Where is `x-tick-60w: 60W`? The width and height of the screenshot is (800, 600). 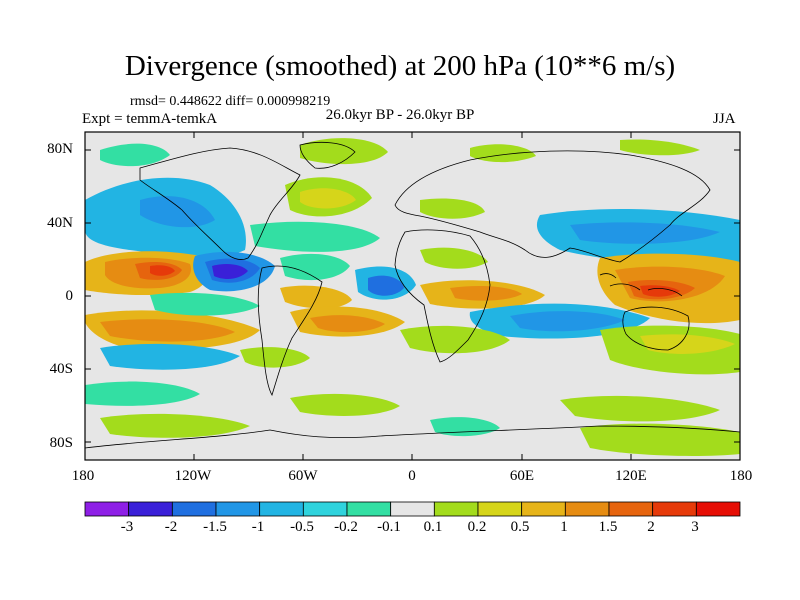 x-tick-60w: 60W is located at coordinates (303, 476).